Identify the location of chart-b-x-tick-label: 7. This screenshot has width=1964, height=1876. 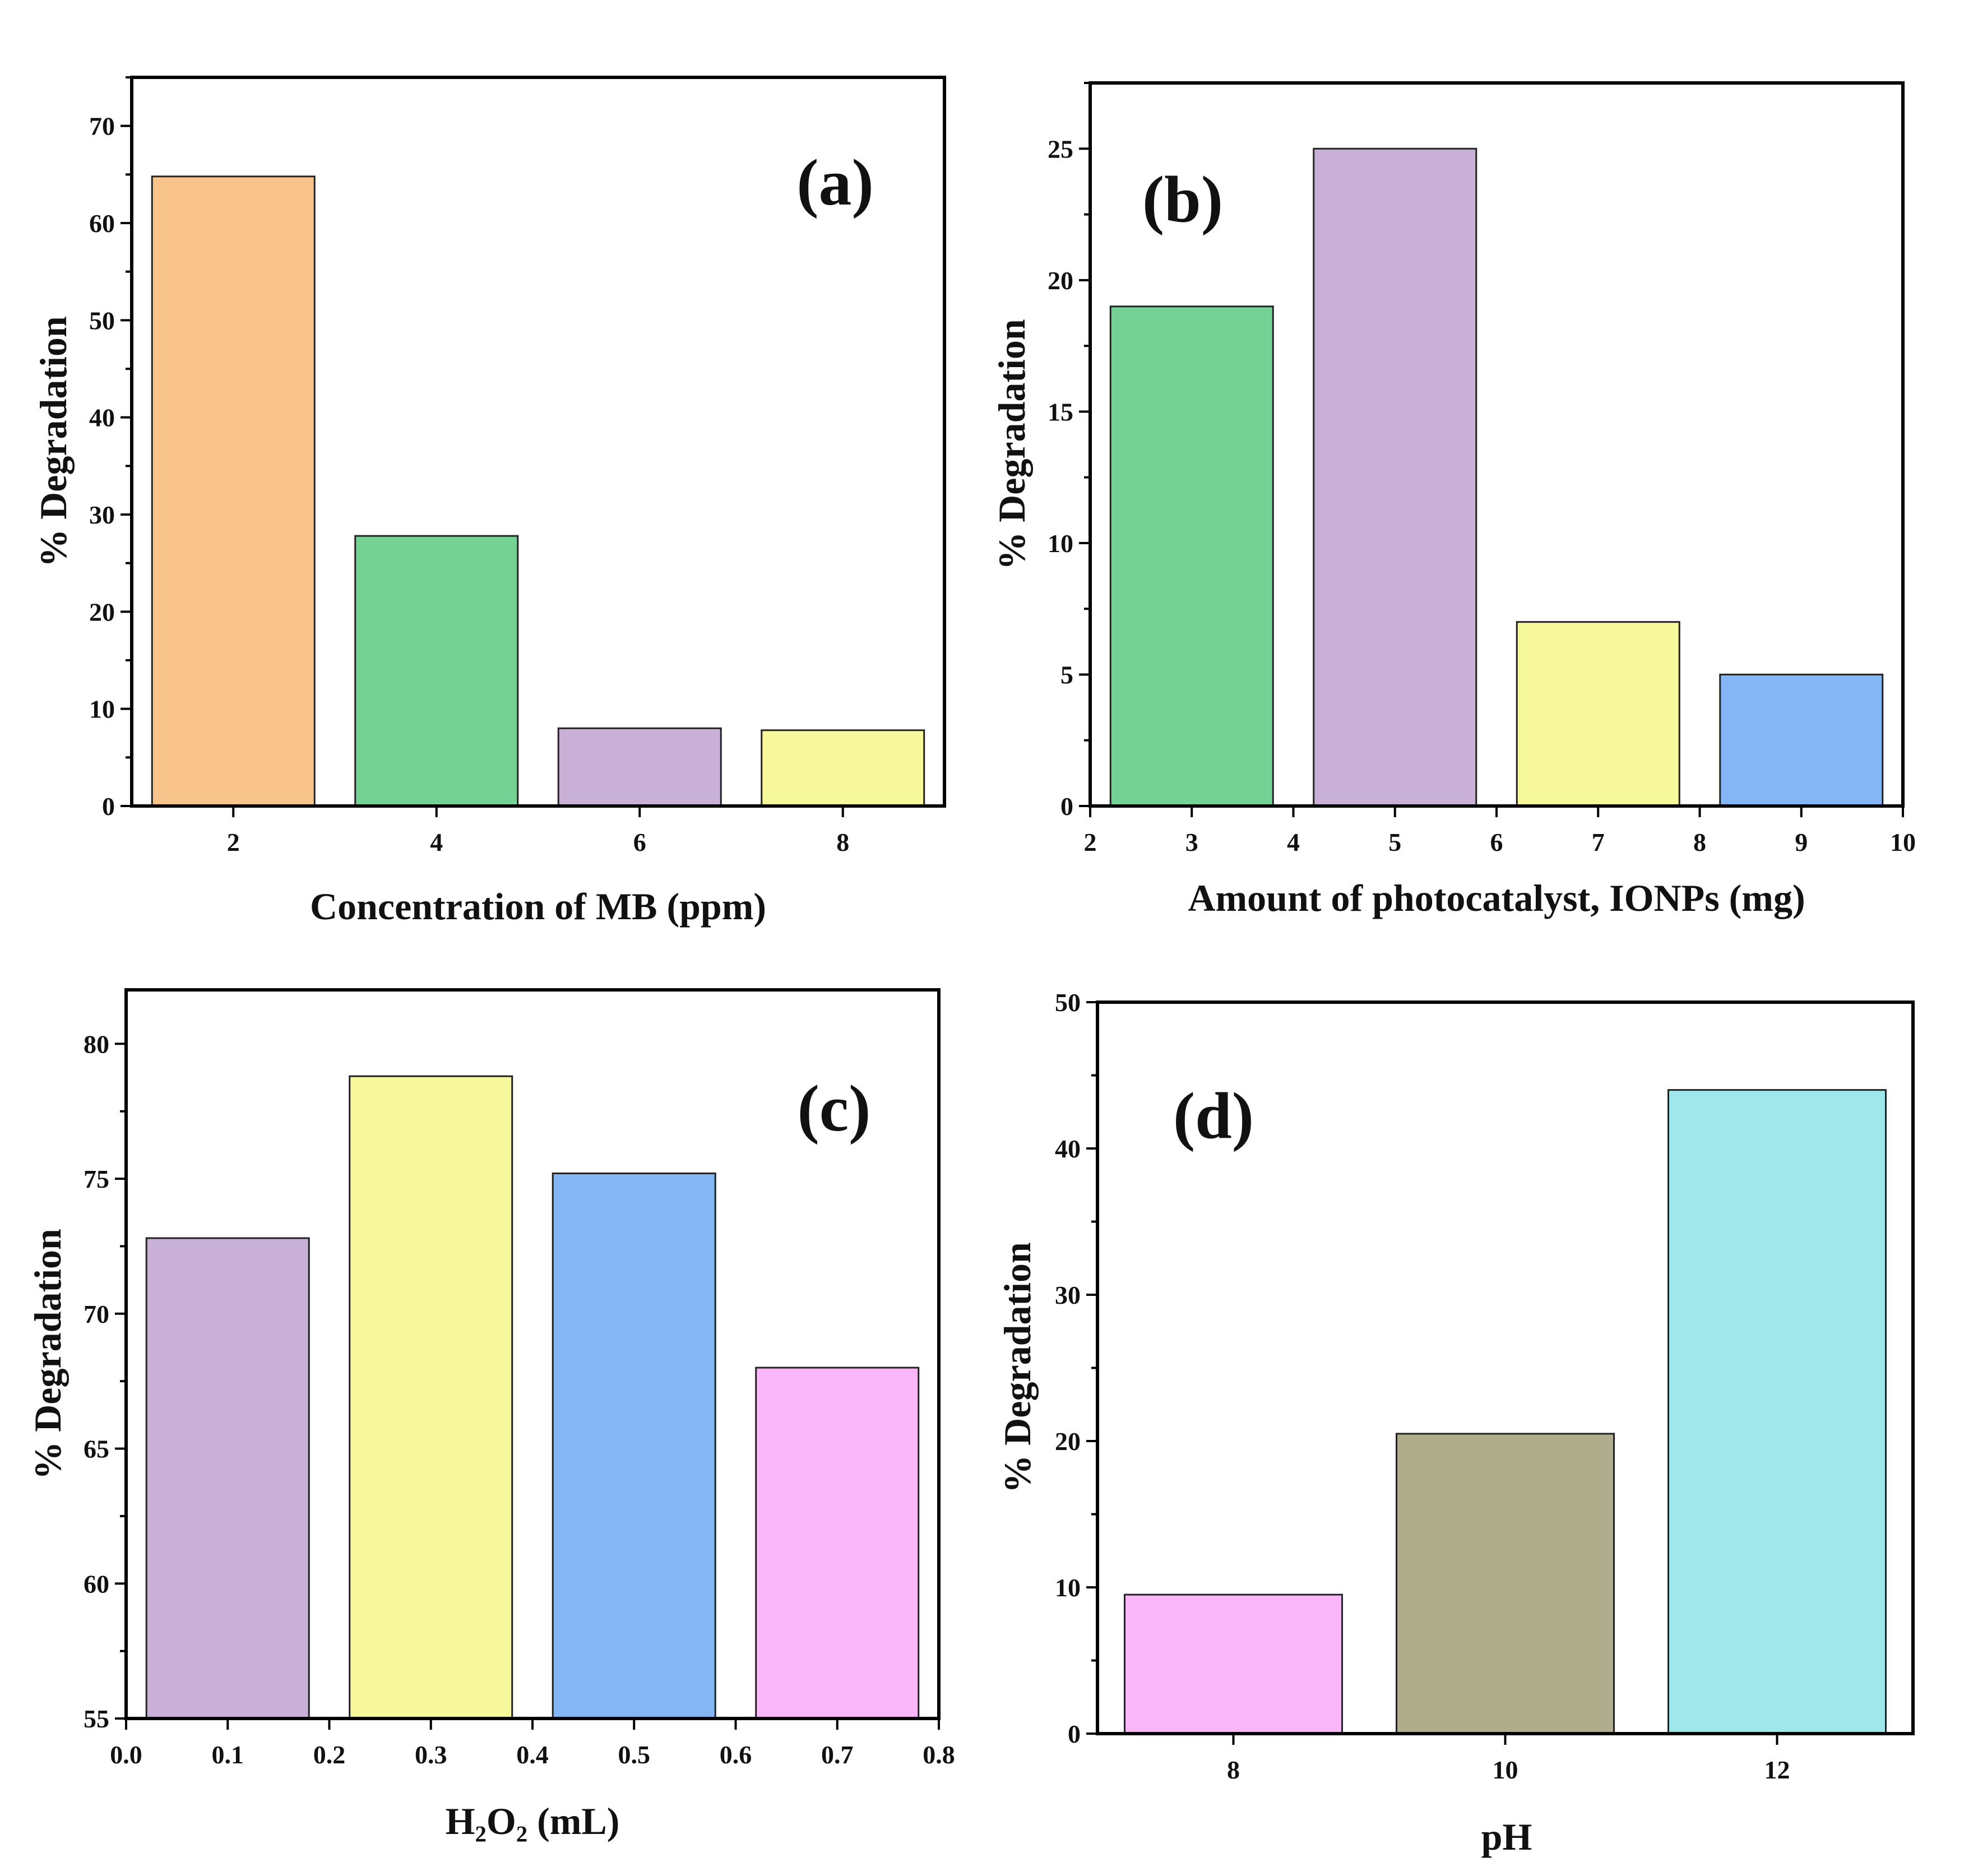
(1598, 842).